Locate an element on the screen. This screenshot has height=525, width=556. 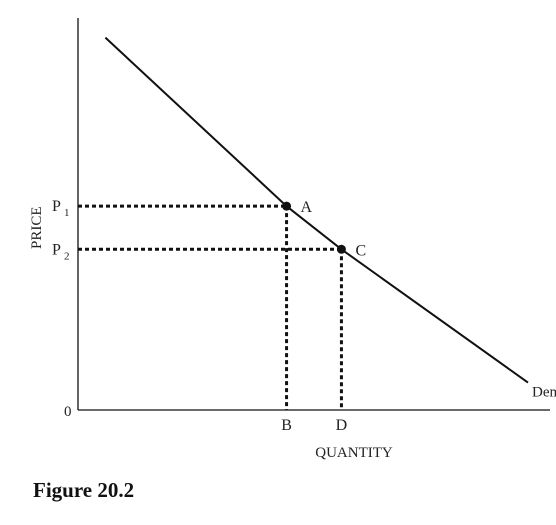
y-tick-sub-2: 2 is located at coordinates (67, 256).